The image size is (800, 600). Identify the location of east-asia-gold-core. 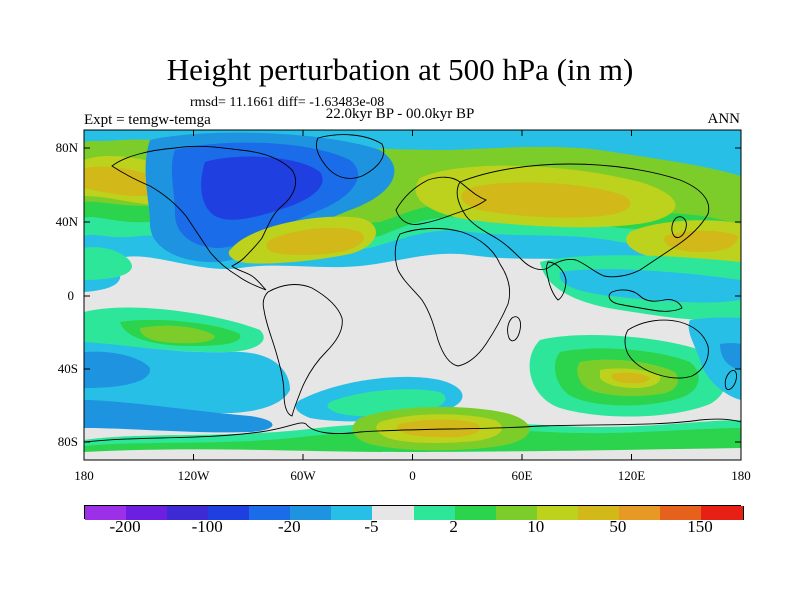
(701, 241).